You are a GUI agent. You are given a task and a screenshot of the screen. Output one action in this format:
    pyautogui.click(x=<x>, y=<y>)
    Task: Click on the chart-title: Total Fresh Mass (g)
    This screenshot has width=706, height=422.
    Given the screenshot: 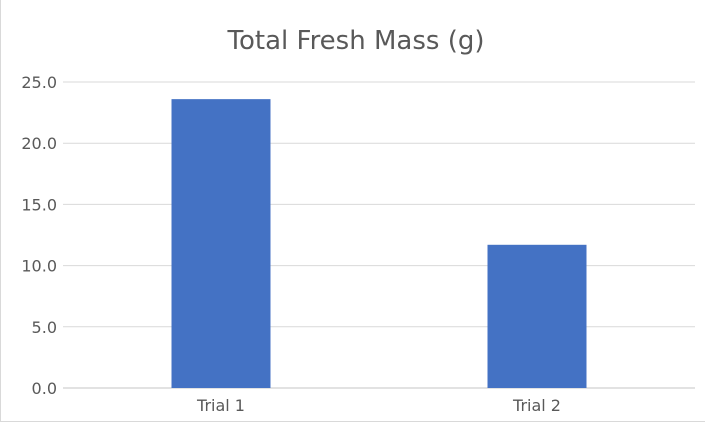 What is the action you would take?
    pyautogui.click(x=356, y=41)
    